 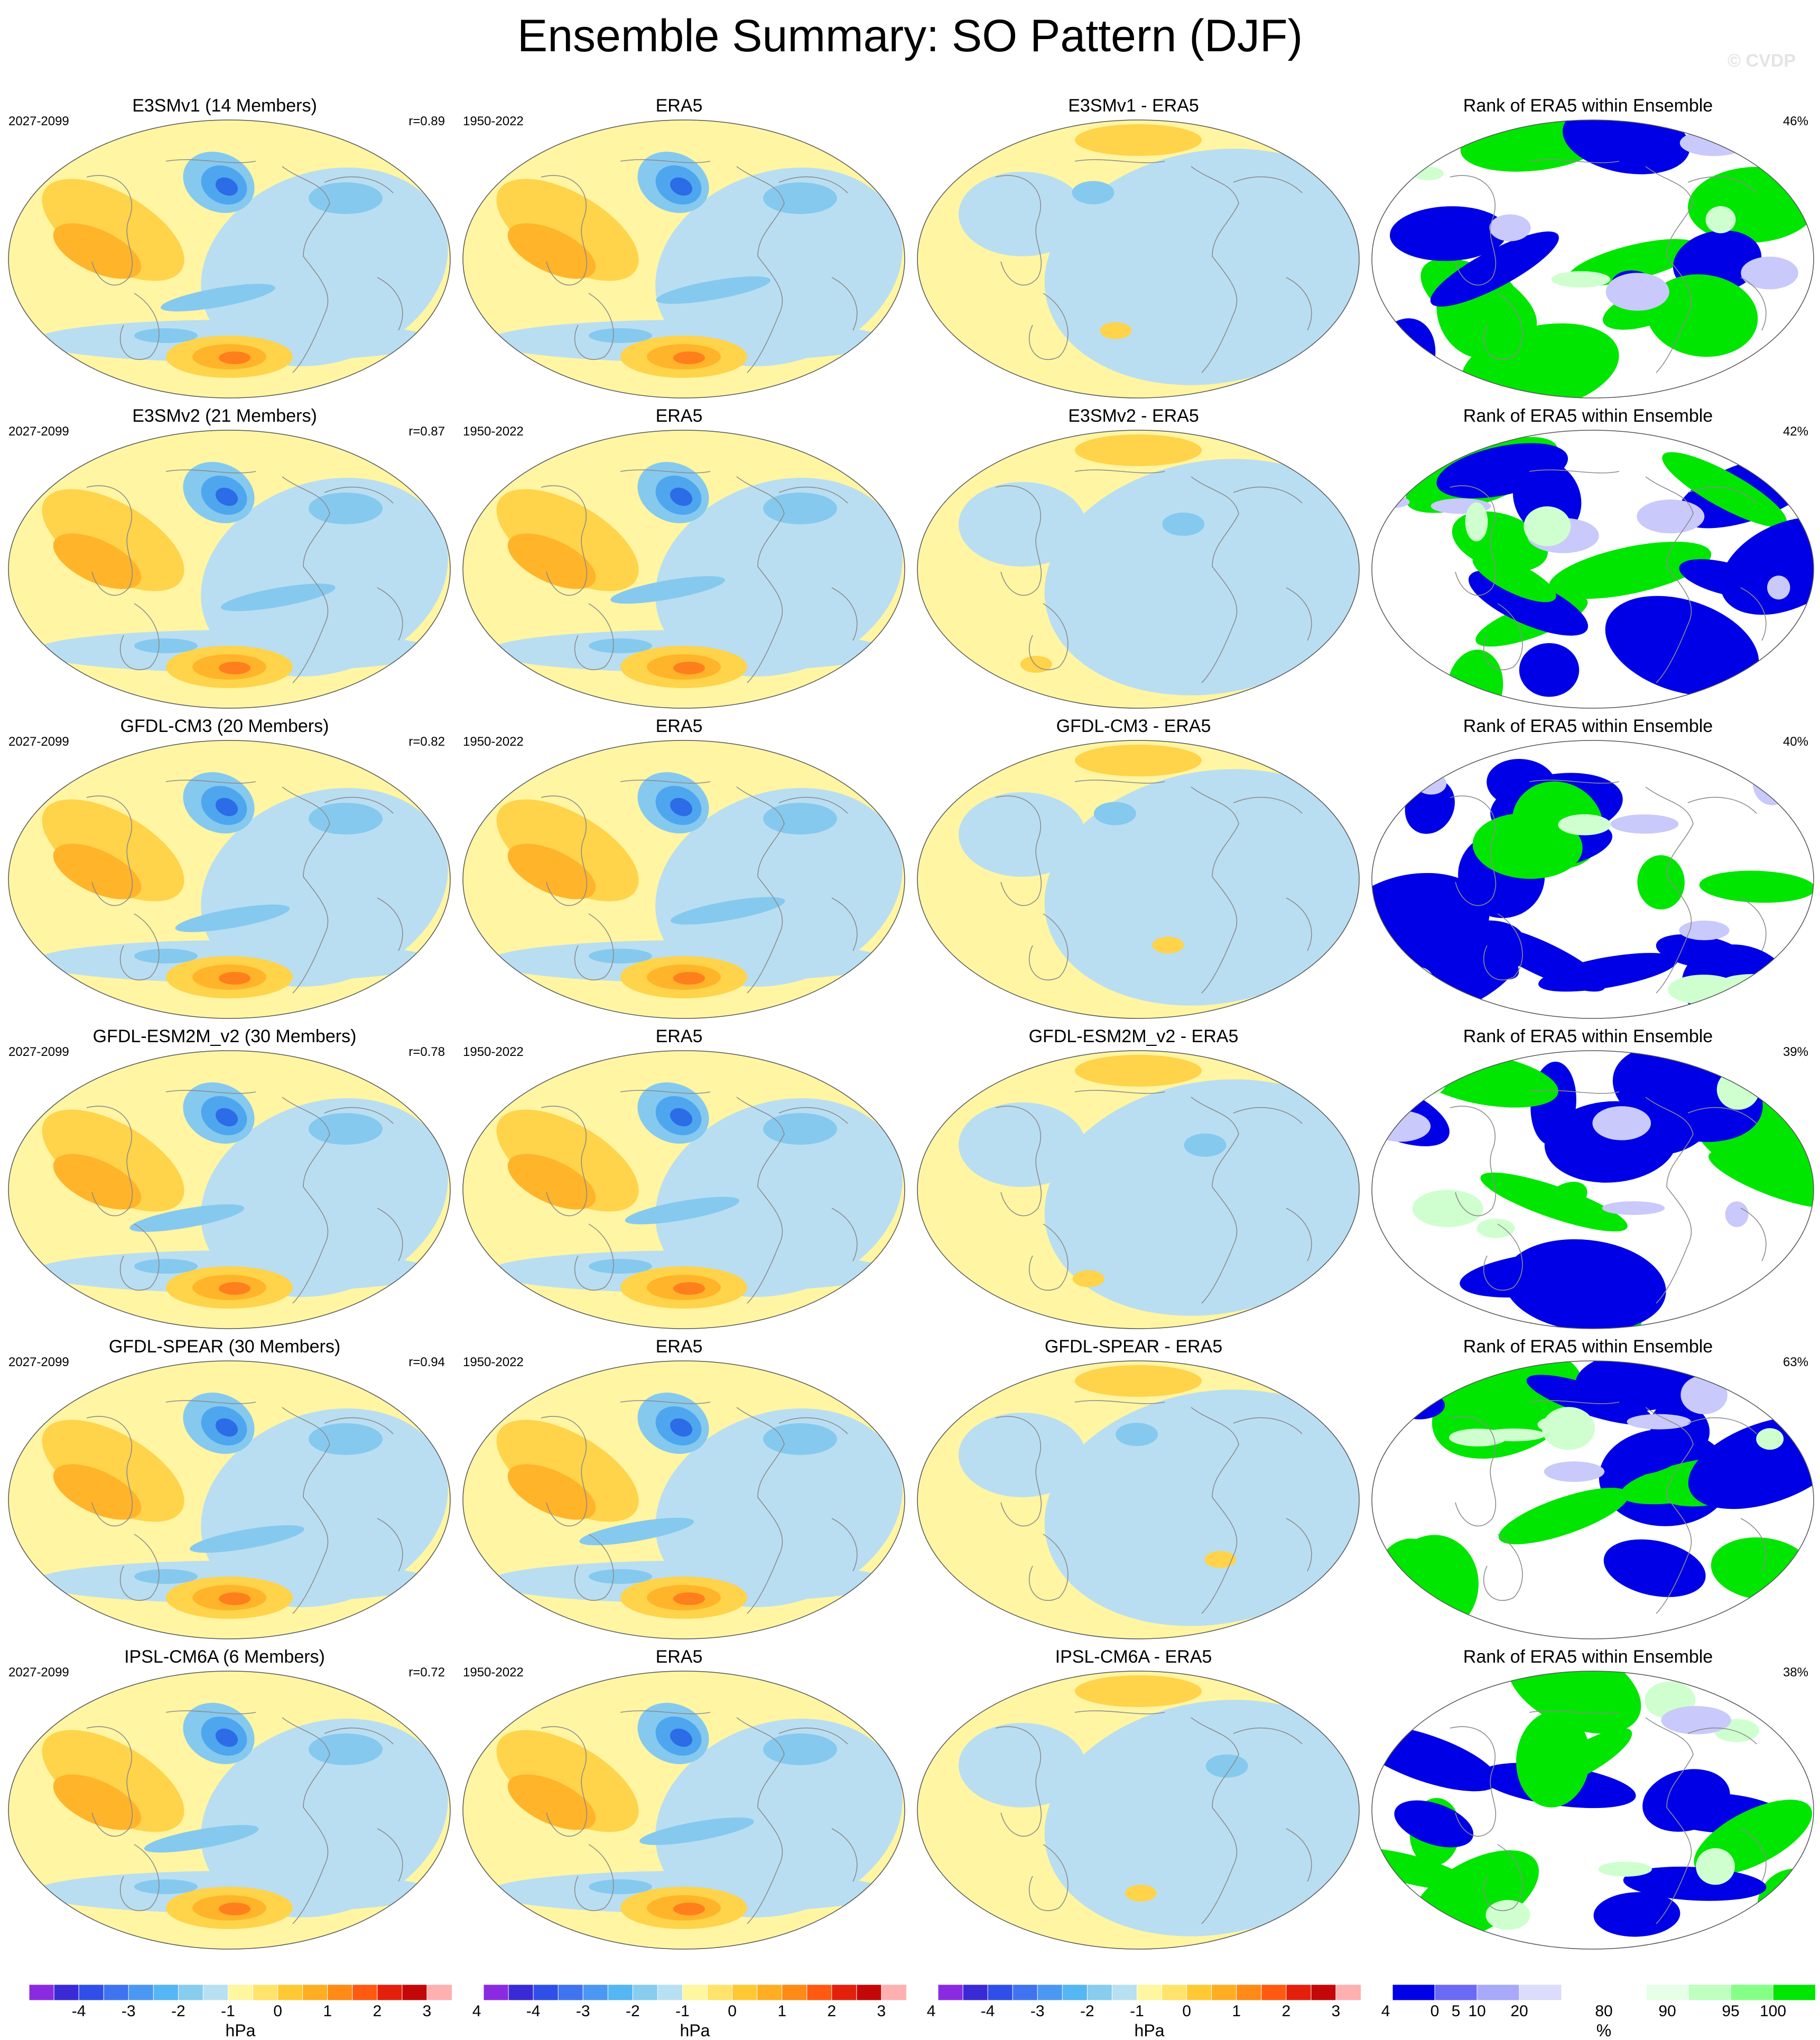 I want to click on panel-title: ERA5, so click(x=679, y=1657).